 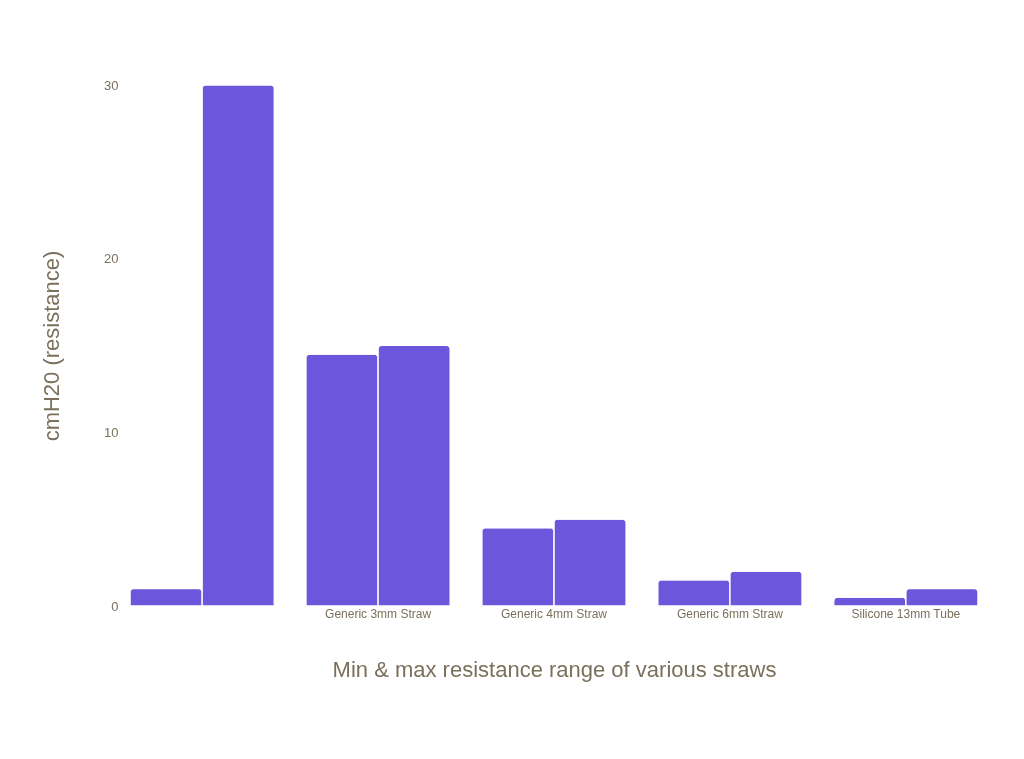 I want to click on x-tick-label: Generic 3mm Straw, so click(x=378, y=613).